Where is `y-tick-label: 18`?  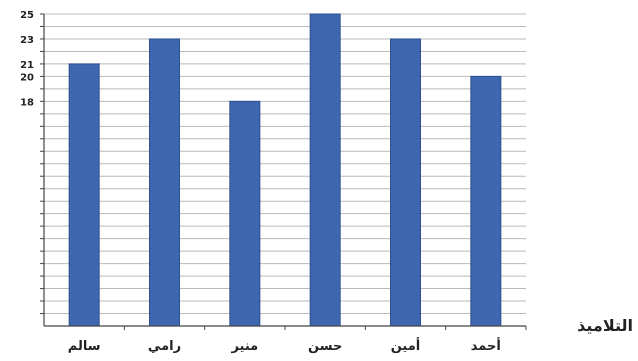 y-tick-label: 18 is located at coordinates (27, 102).